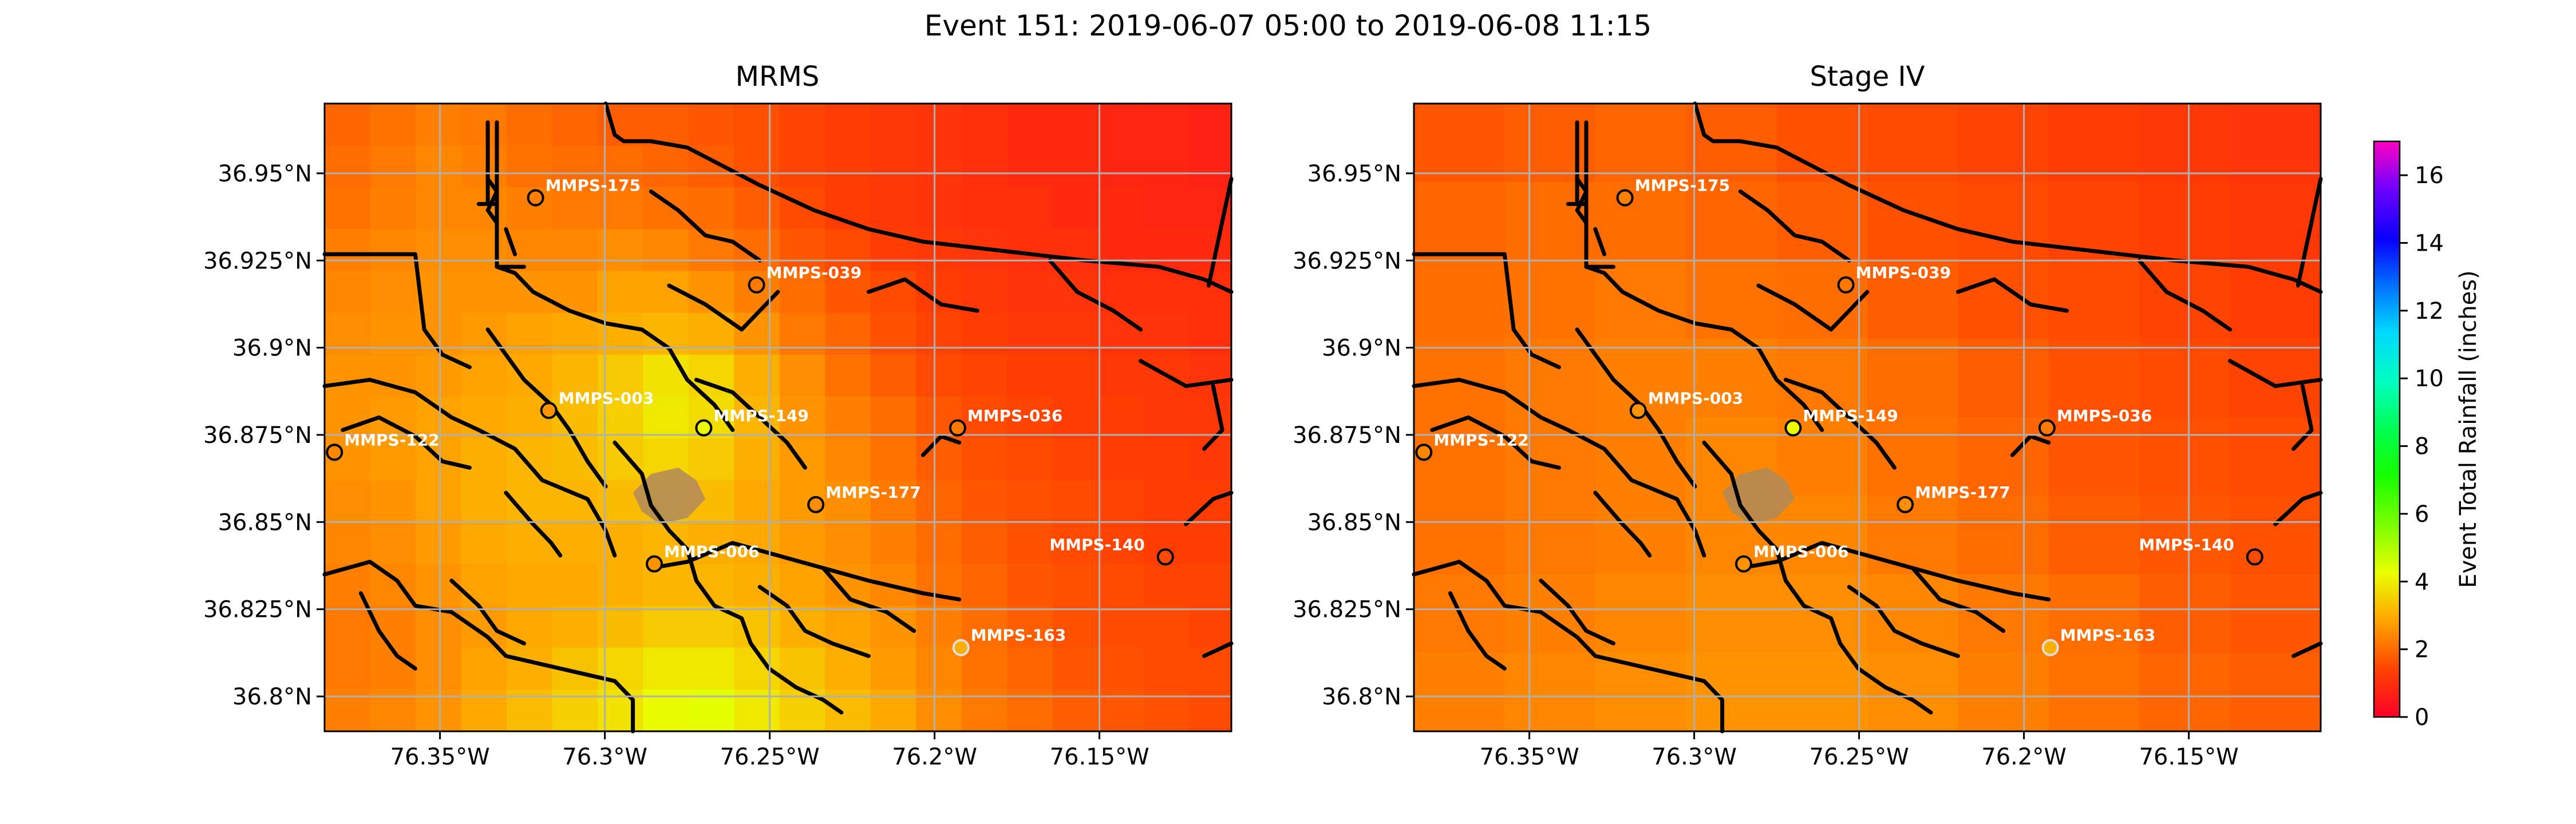 The width and height of the screenshot is (2576, 824). Describe the element at coordinates (1800, 551) in the screenshot. I see `stage-iv-station-label: MMPS-006` at that location.